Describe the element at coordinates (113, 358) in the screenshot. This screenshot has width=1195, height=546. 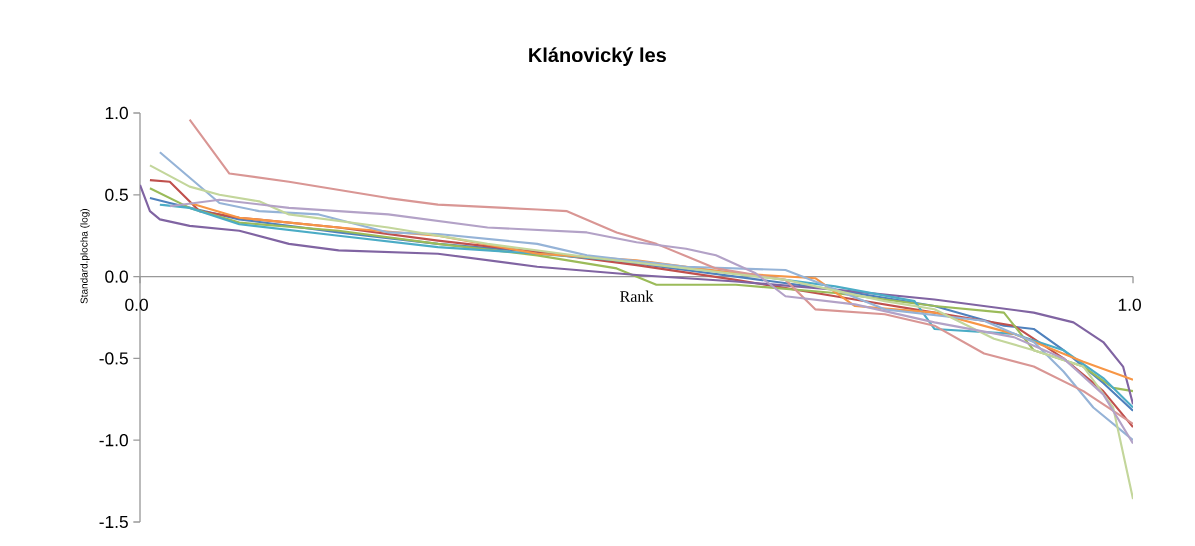
I see `y-tick-label: -0.5` at that location.